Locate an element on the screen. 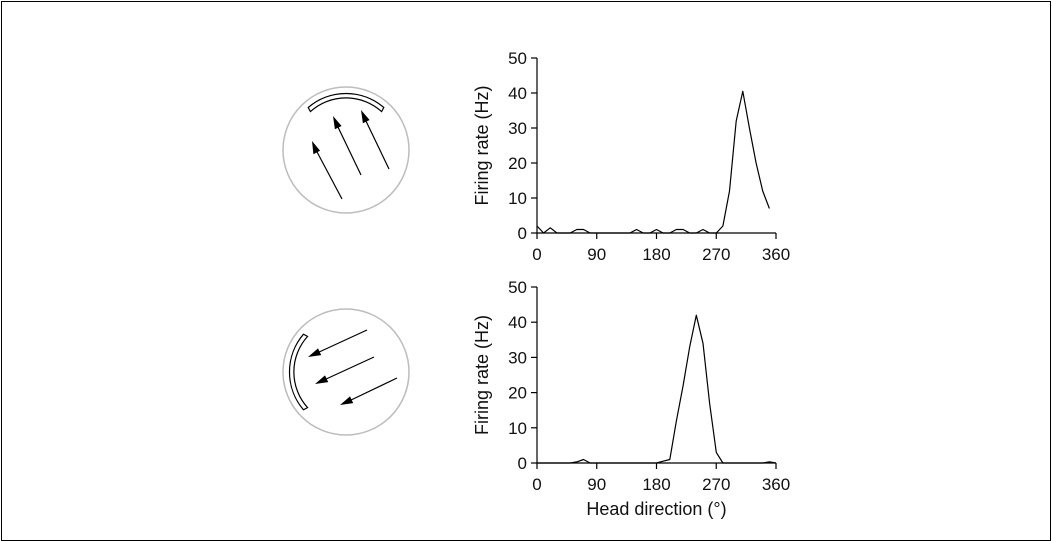  arena-diagram-bottom is located at coordinates (346, 372).